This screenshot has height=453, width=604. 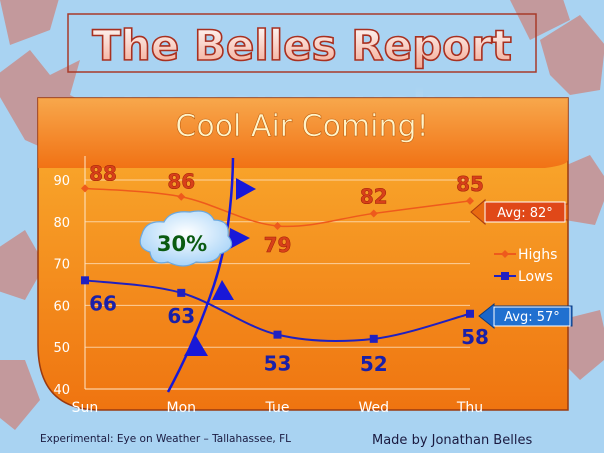 What do you see at coordinates (505, 254) in the screenshot?
I see `legend-highs-marker` at bounding box center [505, 254].